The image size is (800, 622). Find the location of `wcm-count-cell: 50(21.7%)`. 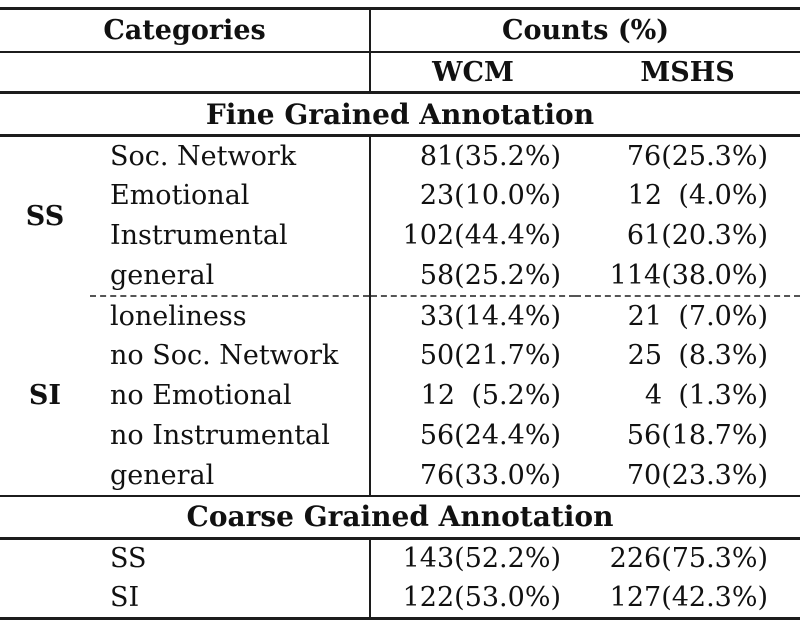

wcm-count-cell: 50(21.7%) is located at coordinates (472, 355).